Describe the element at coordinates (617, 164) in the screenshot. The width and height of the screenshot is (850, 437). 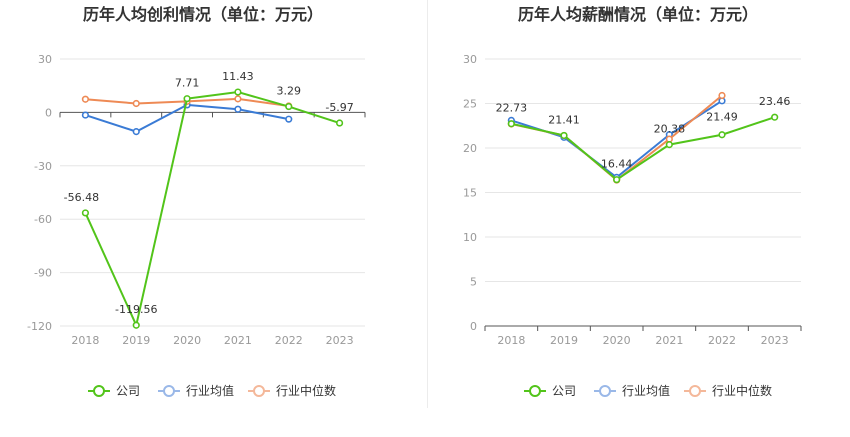
I see `data-label: 16.44` at that location.